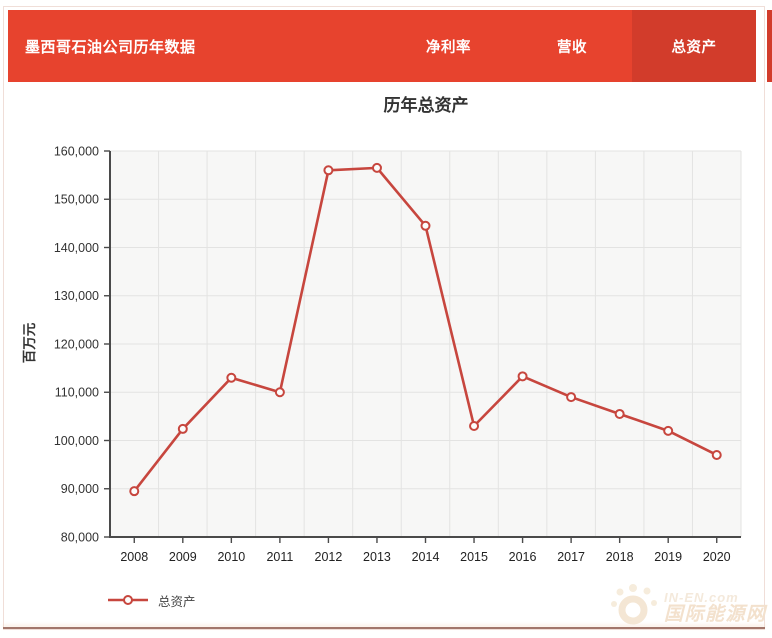  Describe the element at coordinates (668, 557) in the screenshot. I see `x-axis-tick-label: 2019` at that location.